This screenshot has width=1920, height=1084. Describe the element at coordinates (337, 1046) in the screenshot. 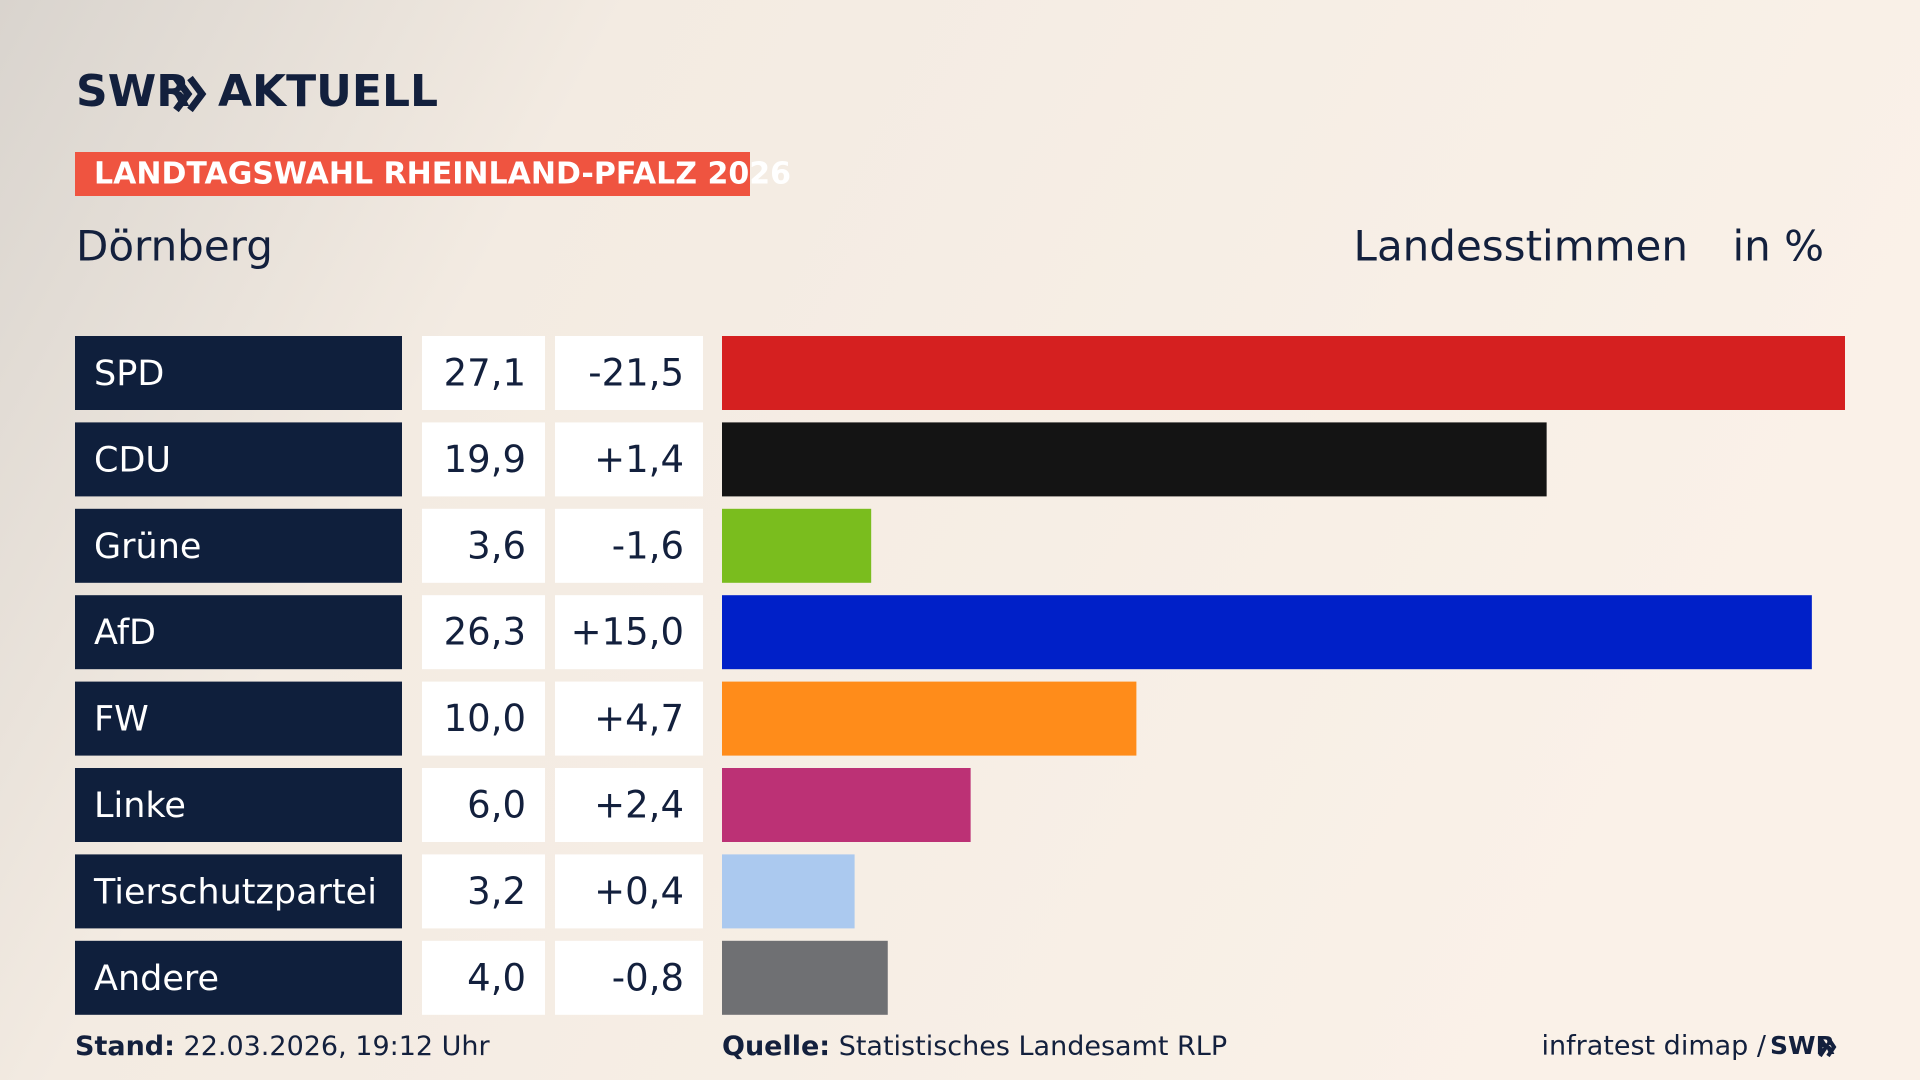

I see `stand: 22.03.2026, 19:12 Uhr` at that location.